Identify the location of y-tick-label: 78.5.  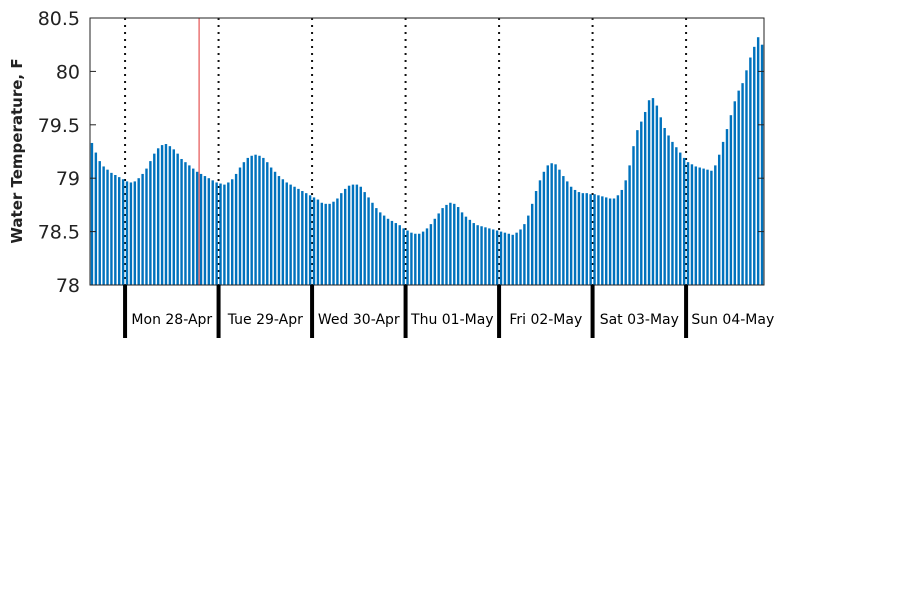
(59, 233).